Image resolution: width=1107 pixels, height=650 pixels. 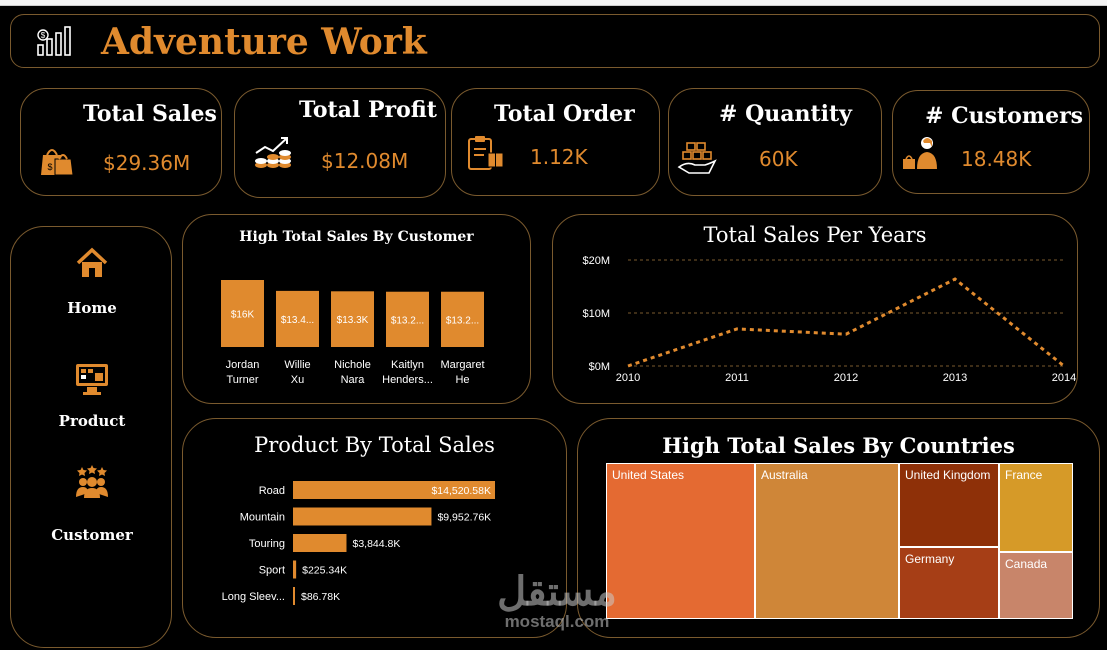 What do you see at coordinates (996, 159) in the screenshot?
I see `kpi-value: 18.48K` at bounding box center [996, 159].